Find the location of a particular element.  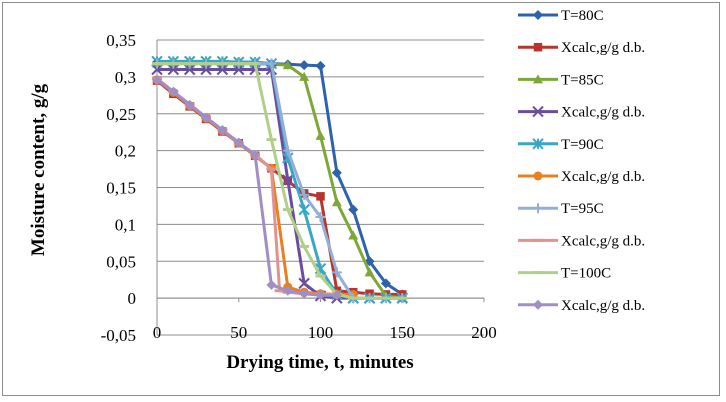

legend-item: T=90C is located at coordinates (561, 145).